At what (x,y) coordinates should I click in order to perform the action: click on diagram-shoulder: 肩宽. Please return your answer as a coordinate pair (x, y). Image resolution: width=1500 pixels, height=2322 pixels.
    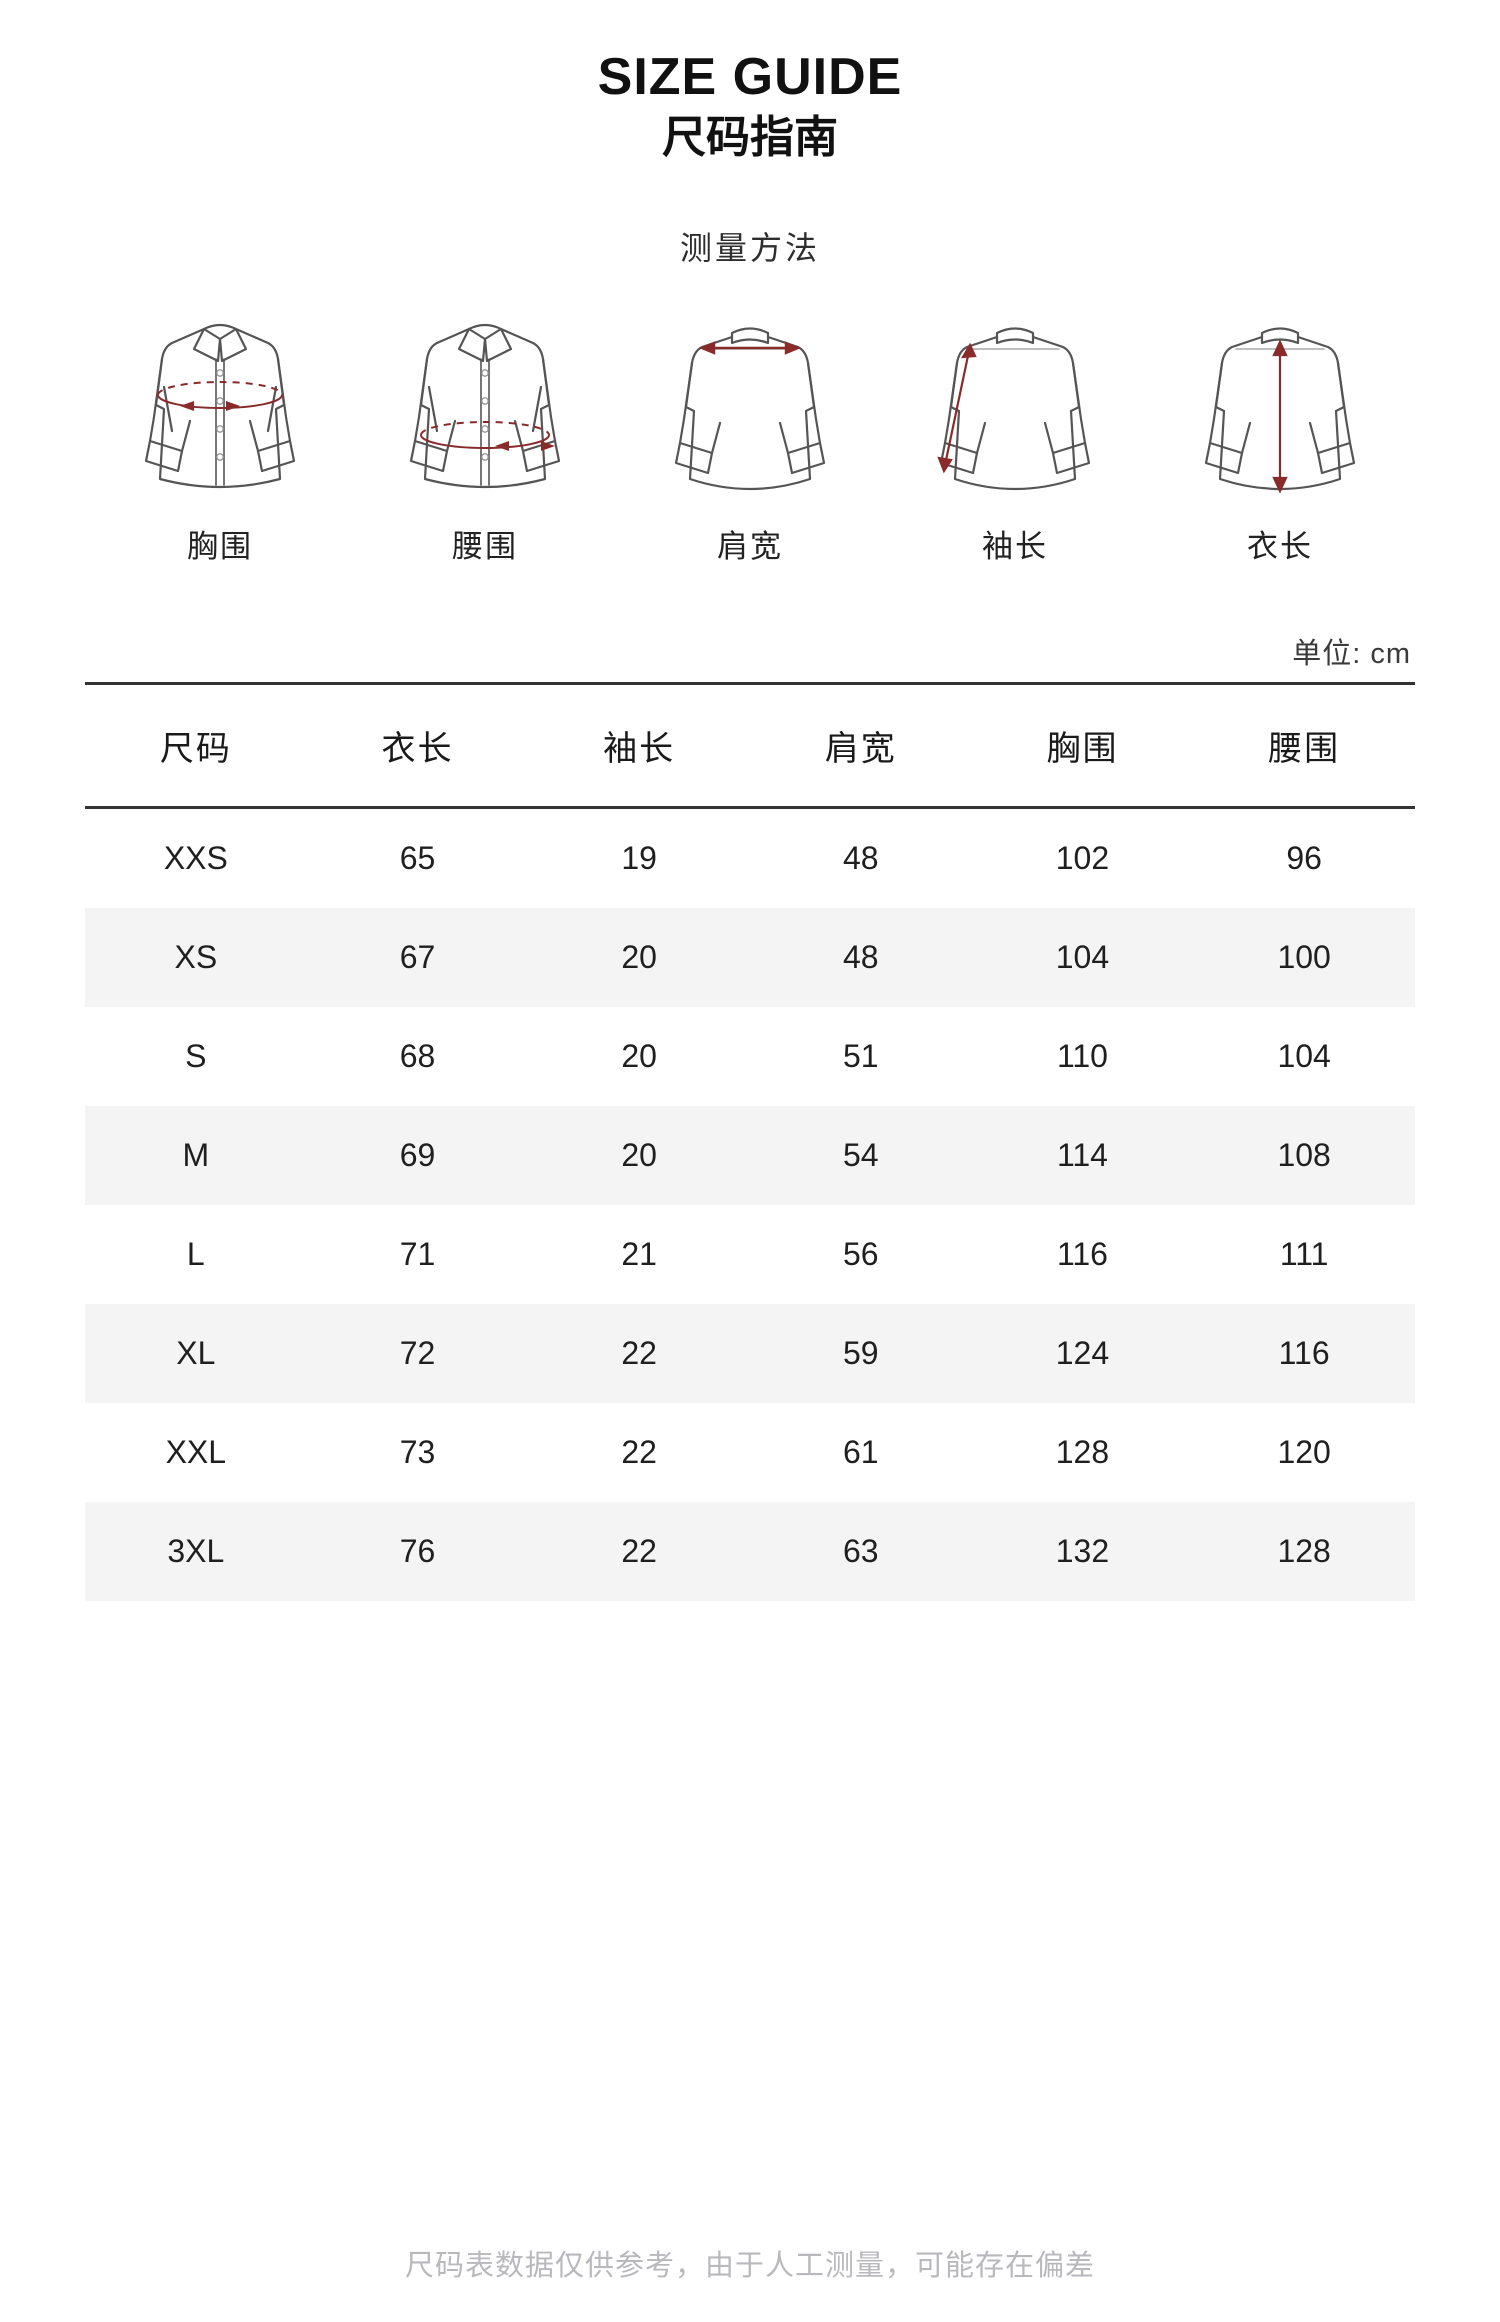
    Looking at the image, I should click on (750, 435).